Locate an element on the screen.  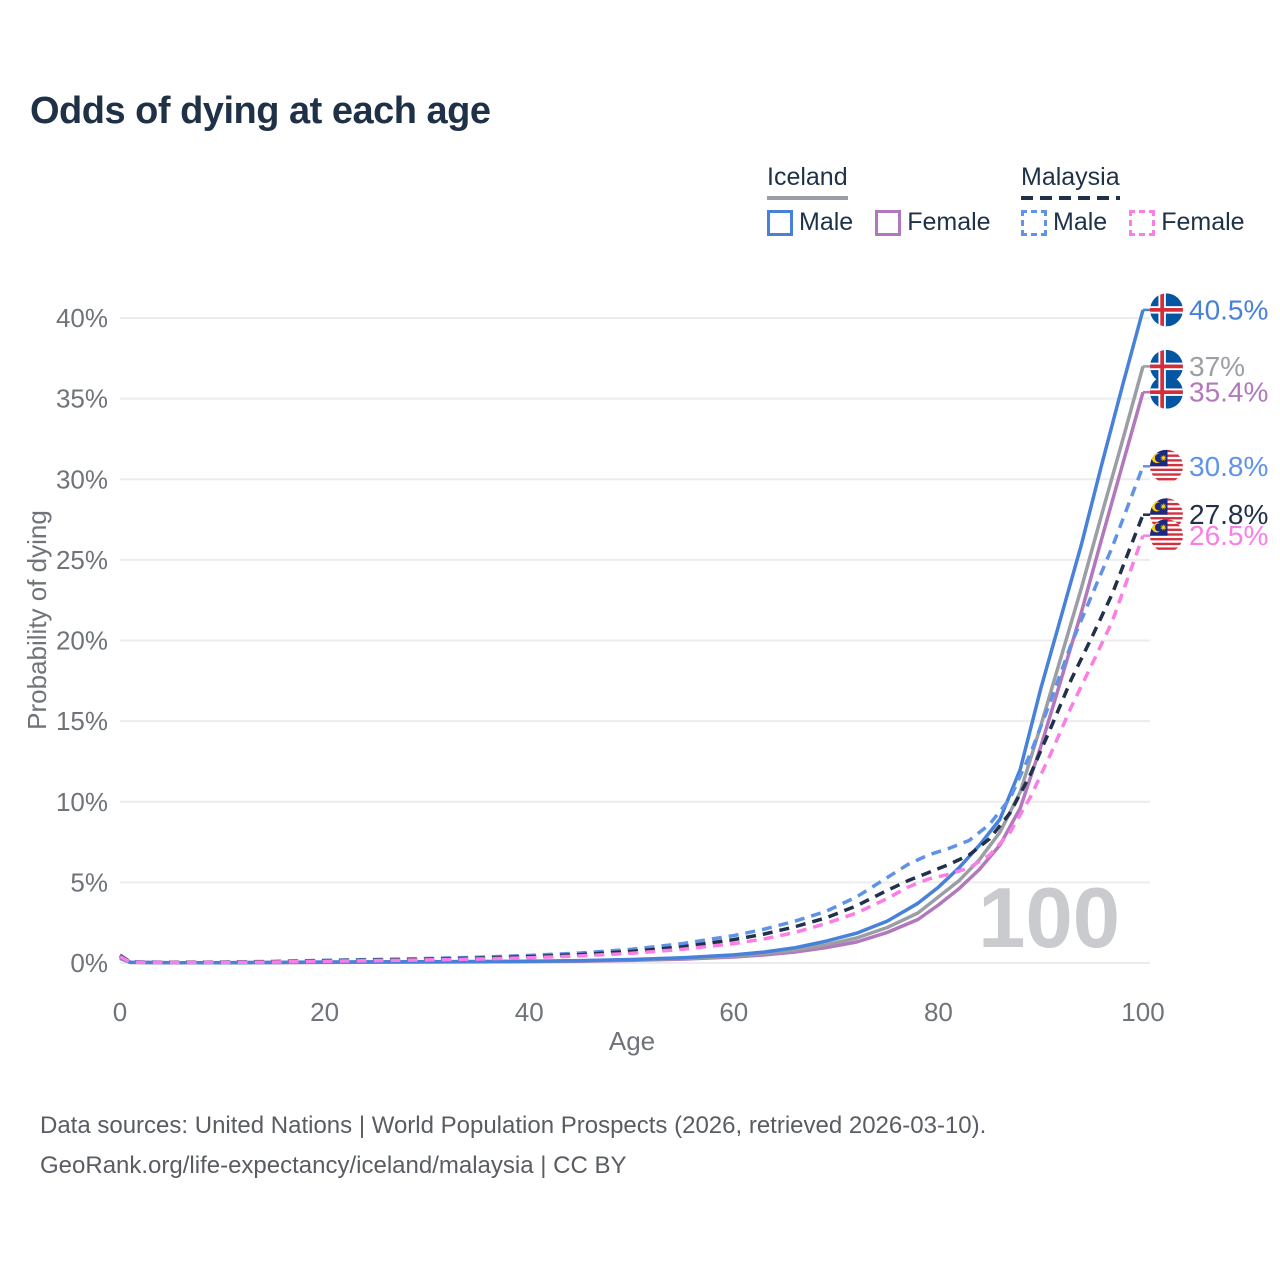
y-tick-label: 10% is located at coordinates (82, 802).